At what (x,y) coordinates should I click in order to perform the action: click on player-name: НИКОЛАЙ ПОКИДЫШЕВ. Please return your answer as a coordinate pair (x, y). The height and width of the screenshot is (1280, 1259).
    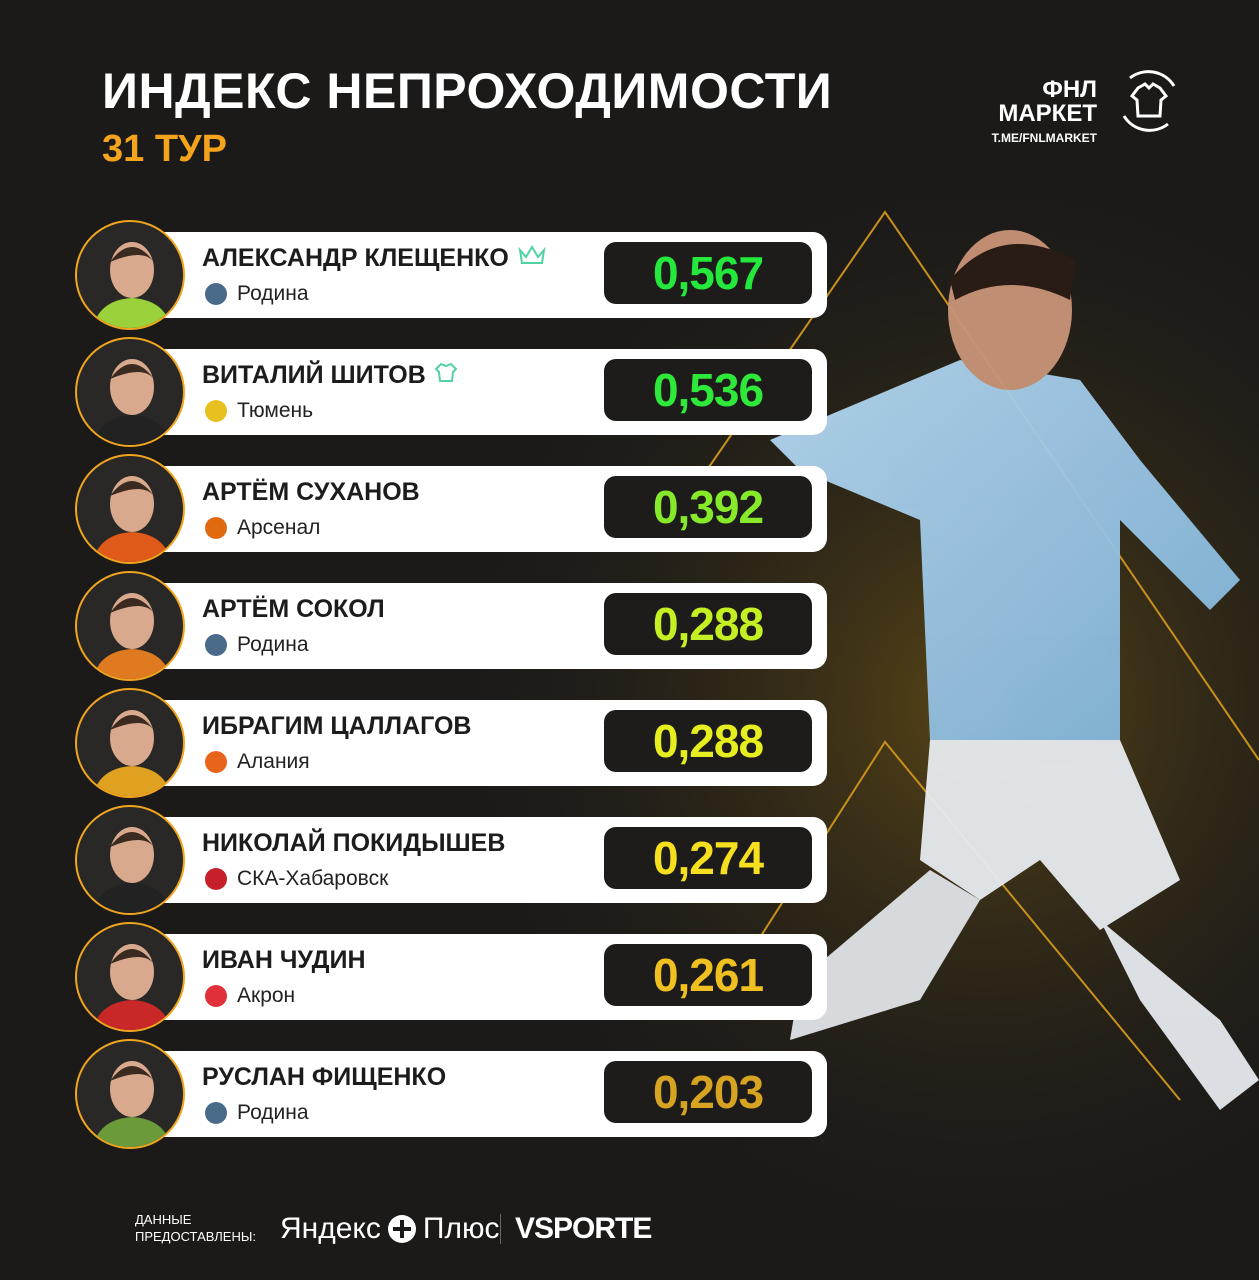
    Looking at the image, I should click on (353, 843).